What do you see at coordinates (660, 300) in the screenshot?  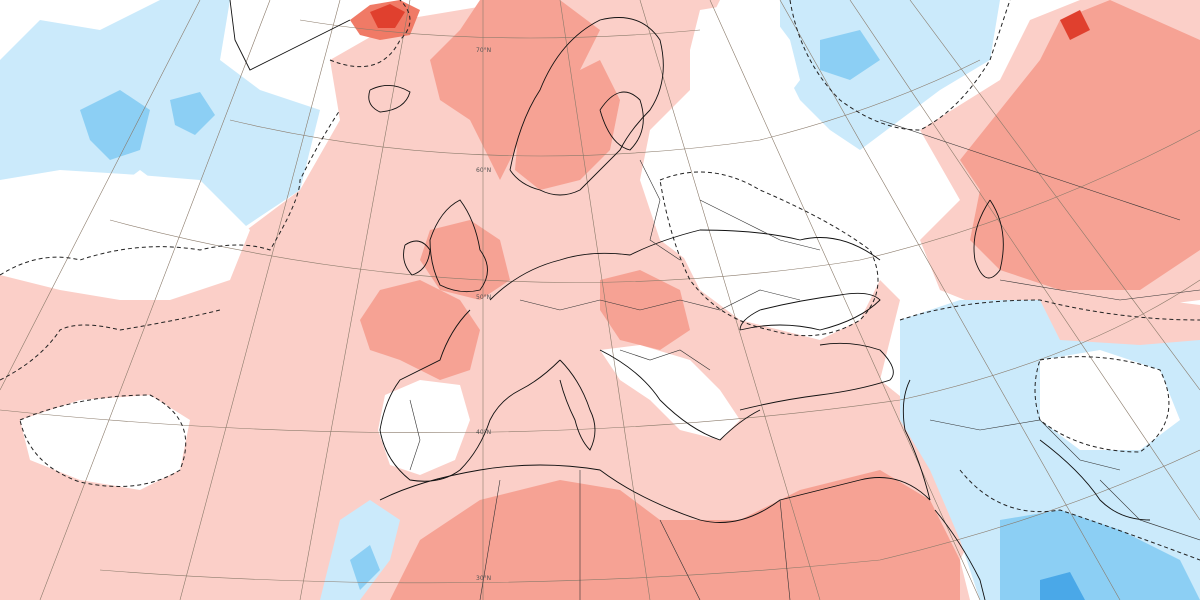 I see `border-central-europe` at bounding box center [660, 300].